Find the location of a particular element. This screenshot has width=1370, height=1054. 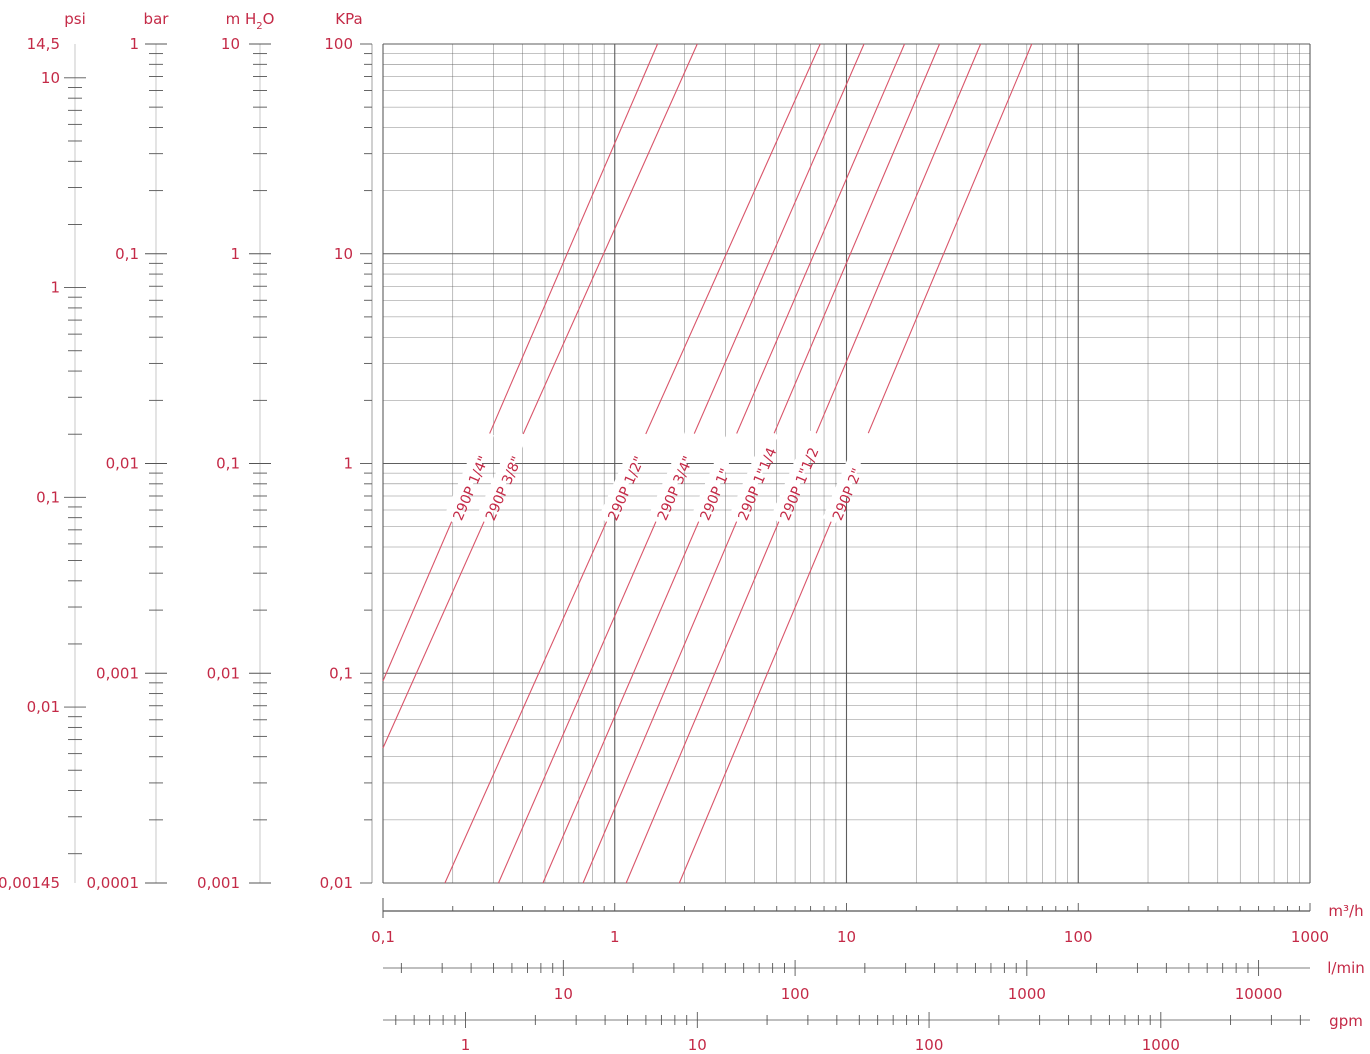

series-line is located at coordinates (520, 362).